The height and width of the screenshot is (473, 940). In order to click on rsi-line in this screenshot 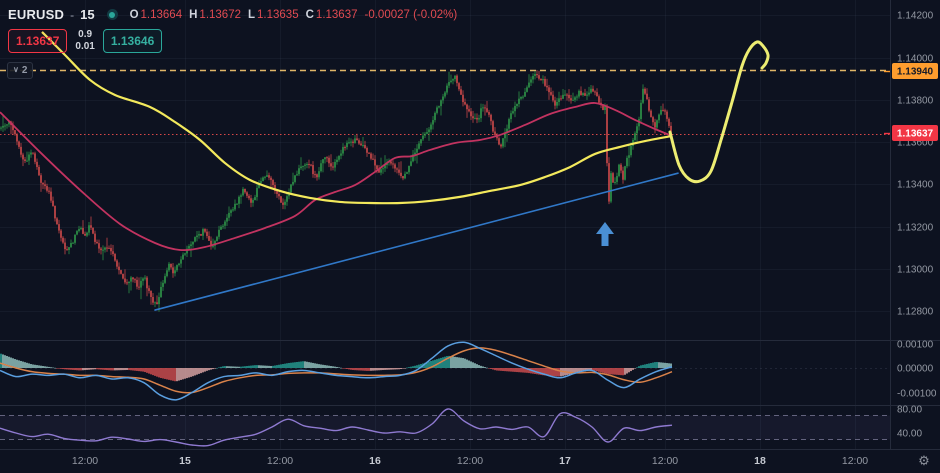, I will do `click(336, 427)`.